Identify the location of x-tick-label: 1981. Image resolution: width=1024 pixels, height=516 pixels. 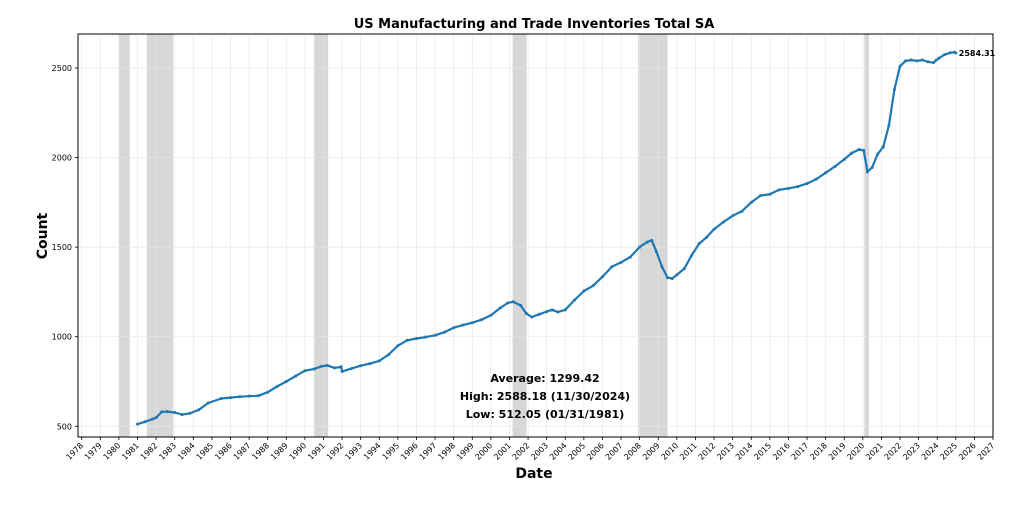
(130, 451).